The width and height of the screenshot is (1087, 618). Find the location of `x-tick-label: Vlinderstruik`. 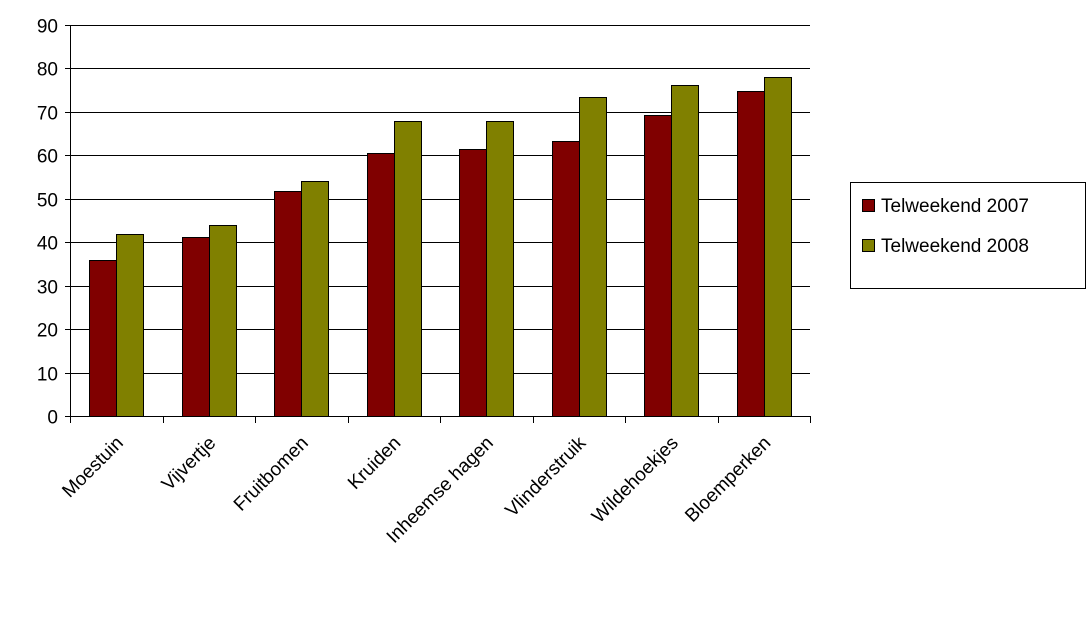

x-tick-label: Vlinderstruik is located at coordinates (546, 476).